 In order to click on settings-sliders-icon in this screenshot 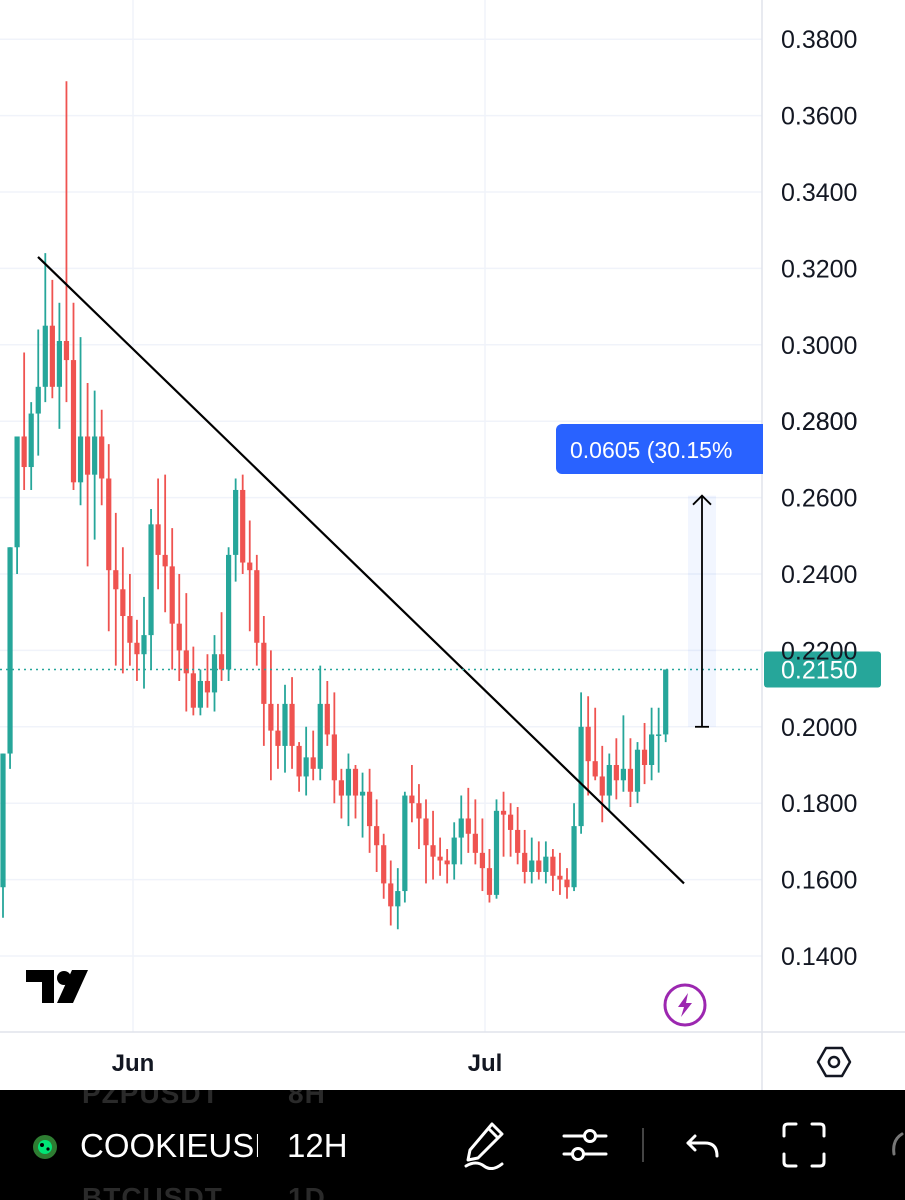, I will do `click(585, 1145)`.